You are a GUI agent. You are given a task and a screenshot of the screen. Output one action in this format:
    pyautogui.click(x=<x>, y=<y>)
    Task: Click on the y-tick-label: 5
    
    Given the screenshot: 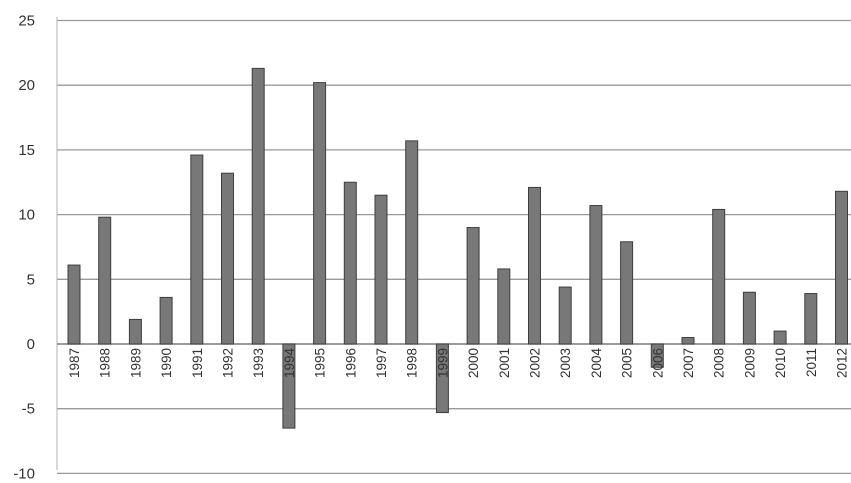 What is the action you would take?
    pyautogui.click(x=31, y=279)
    